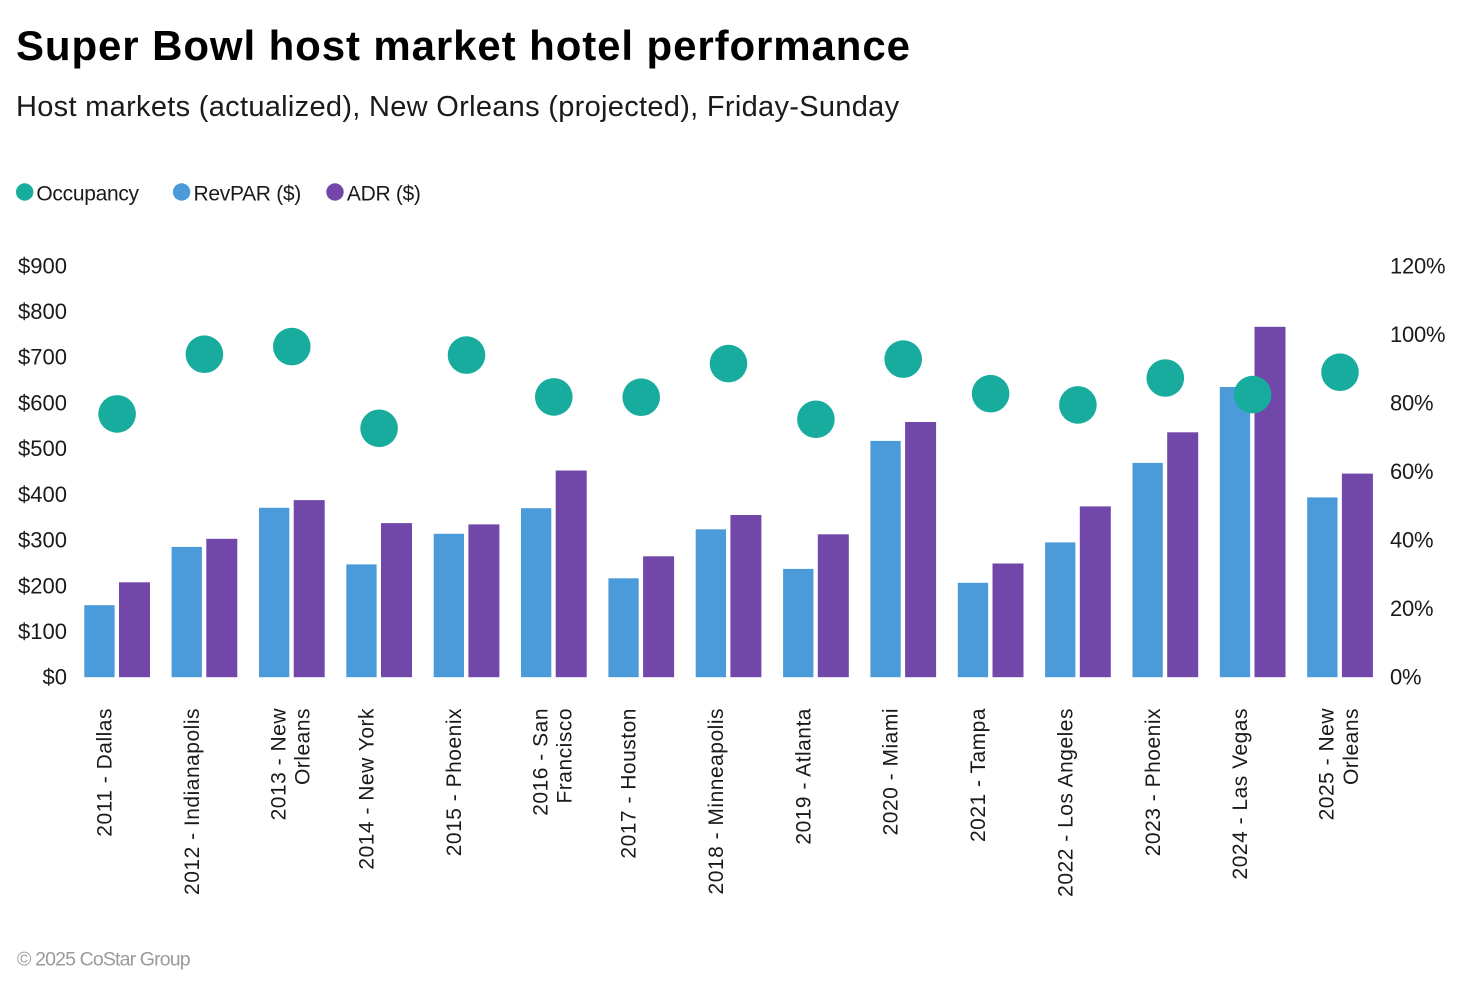 This screenshot has height=985, width=1458. Describe the element at coordinates (1153, 782) in the screenshot. I see `svg-text: 2023 - Phoenix` at that location.